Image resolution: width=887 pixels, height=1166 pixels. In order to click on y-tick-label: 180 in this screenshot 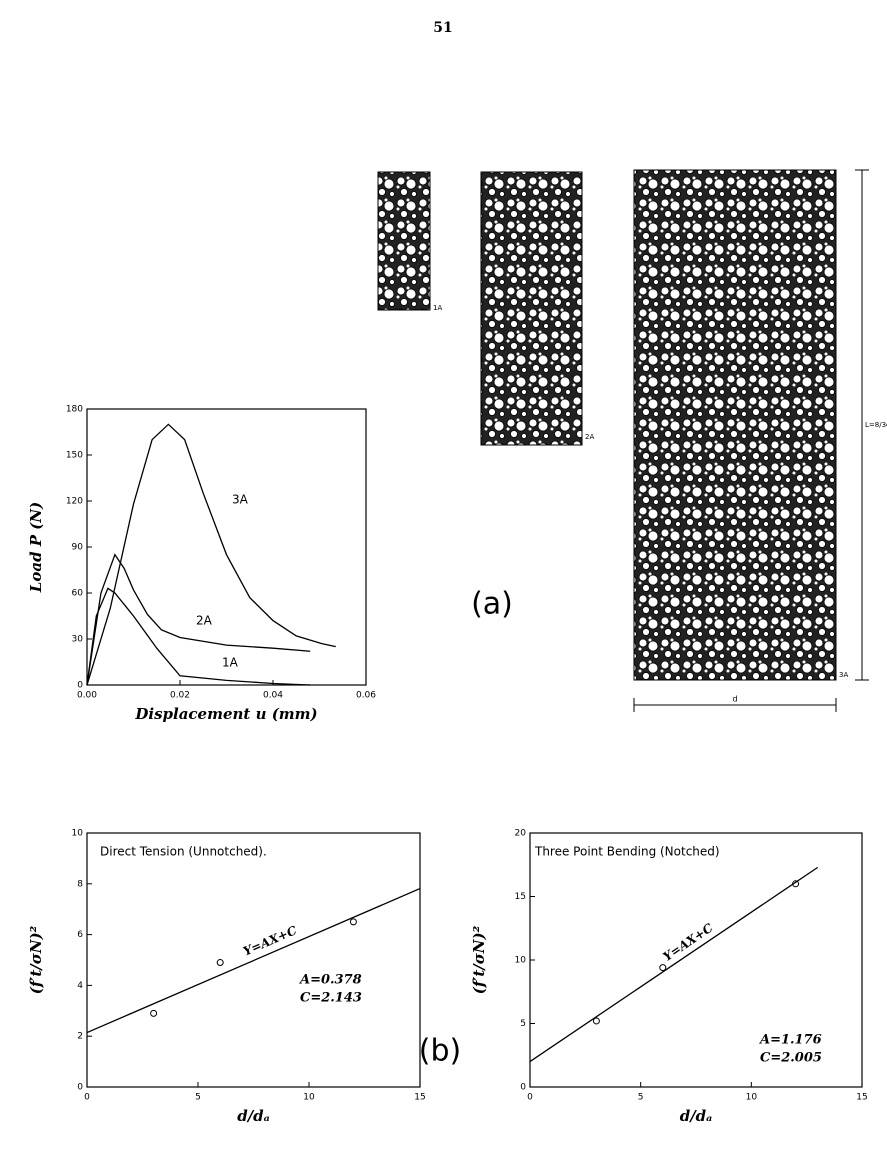, I will do `click(74, 410)`.